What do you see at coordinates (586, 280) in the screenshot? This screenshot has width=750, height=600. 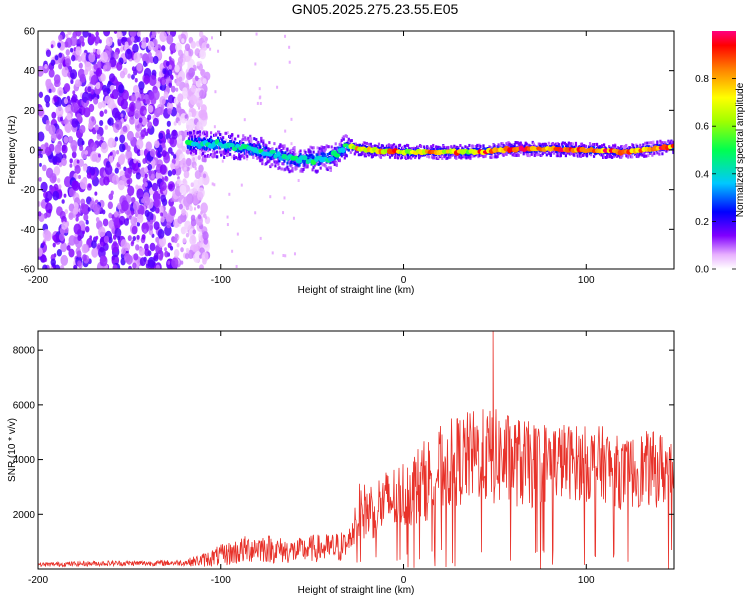 I see `spectrogram-x-tick-label: 100` at bounding box center [586, 280].